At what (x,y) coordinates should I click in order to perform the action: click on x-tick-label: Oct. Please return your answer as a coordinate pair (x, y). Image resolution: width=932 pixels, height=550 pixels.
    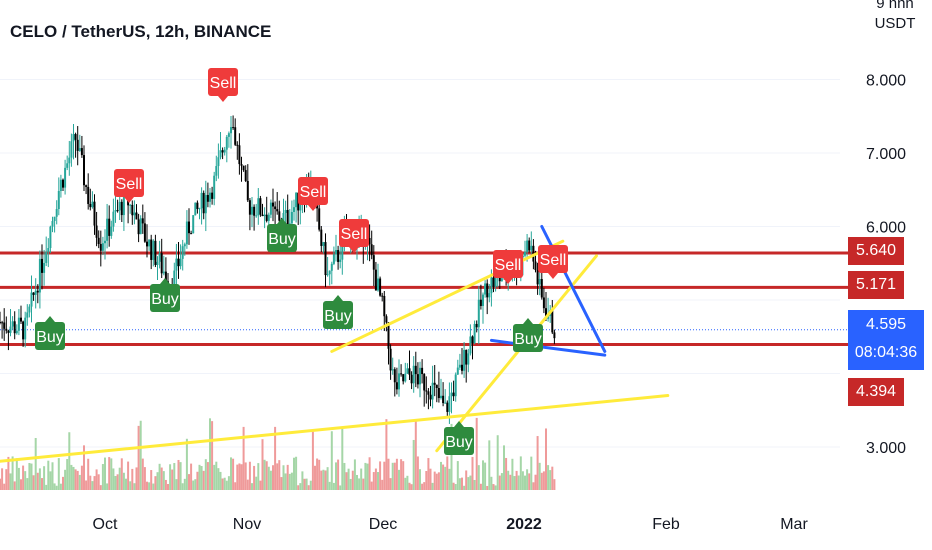
    Looking at the image, I should click on (105, 524).